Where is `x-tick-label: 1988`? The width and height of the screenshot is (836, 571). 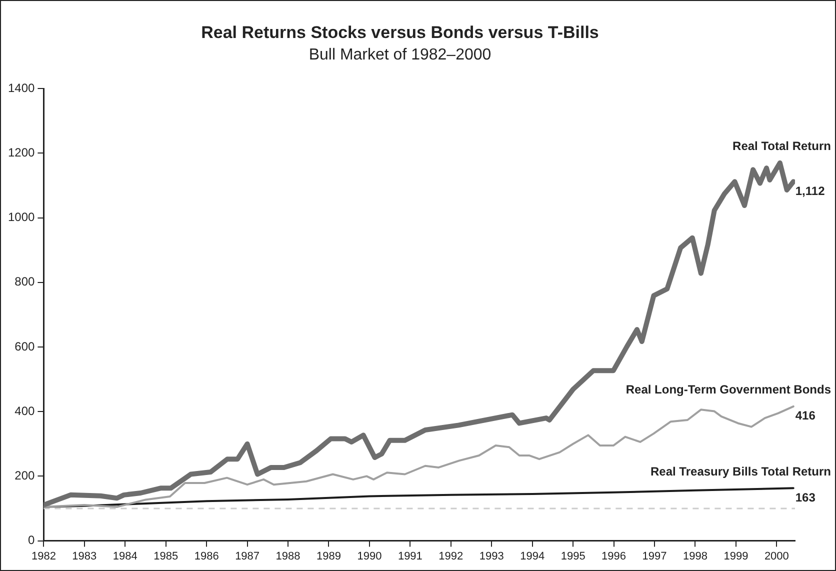
x-tick-label: 1988 is located at coordinates (288, 556).